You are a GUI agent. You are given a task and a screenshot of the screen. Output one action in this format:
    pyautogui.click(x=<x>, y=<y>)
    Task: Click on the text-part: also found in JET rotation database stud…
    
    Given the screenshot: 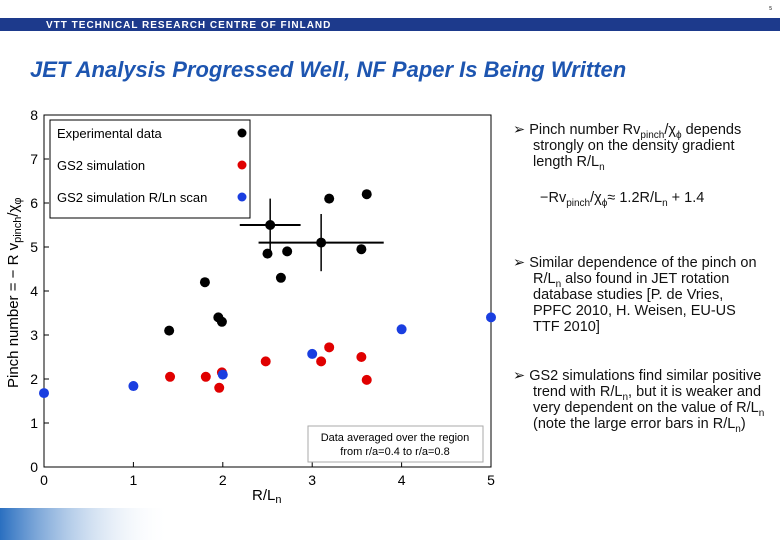 What is the action you would take?
    pyautogui.click(x=634, y=303)
    